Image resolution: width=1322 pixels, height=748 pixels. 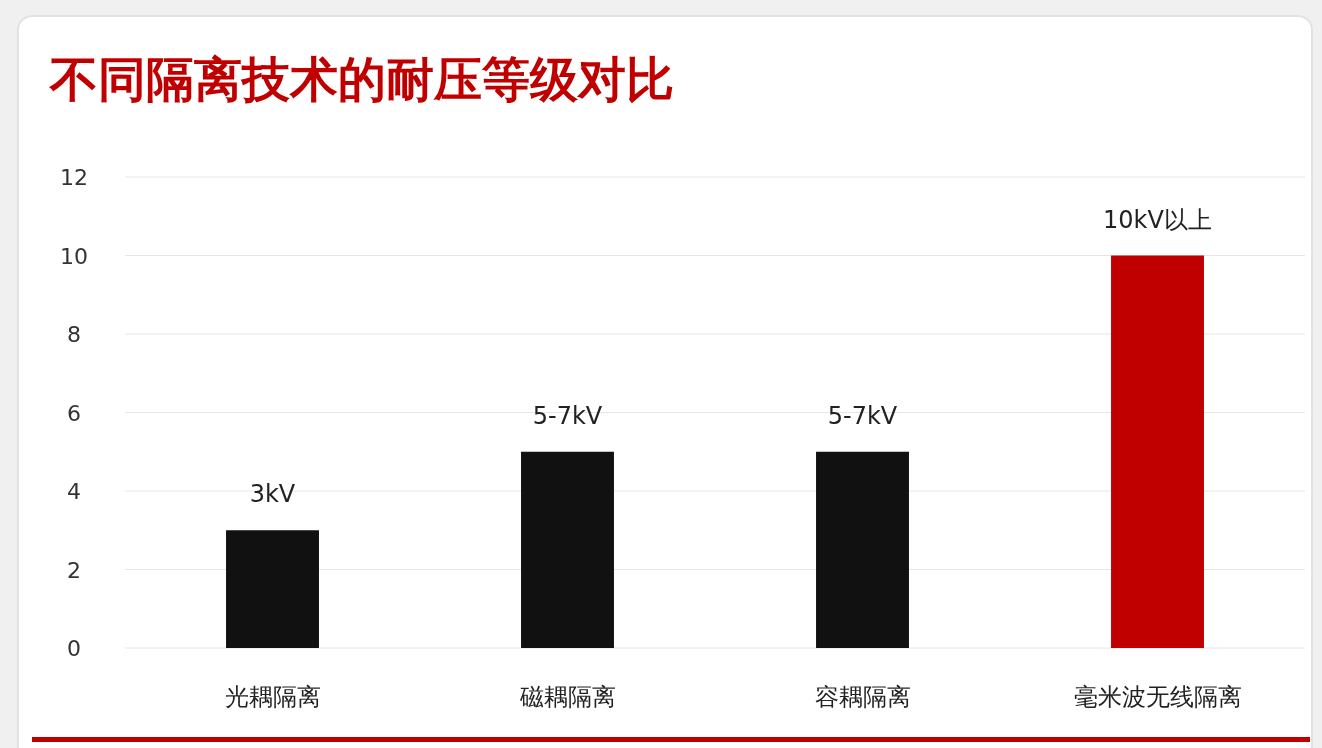 I want to click on y-tick-label: 12, so click(x=74, y=177).